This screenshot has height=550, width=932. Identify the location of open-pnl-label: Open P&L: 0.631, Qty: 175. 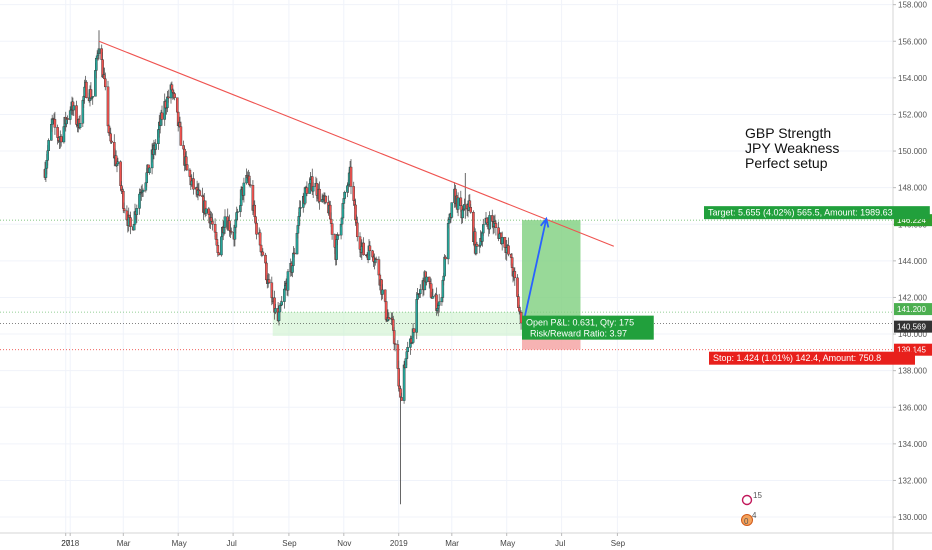
(580, 323).